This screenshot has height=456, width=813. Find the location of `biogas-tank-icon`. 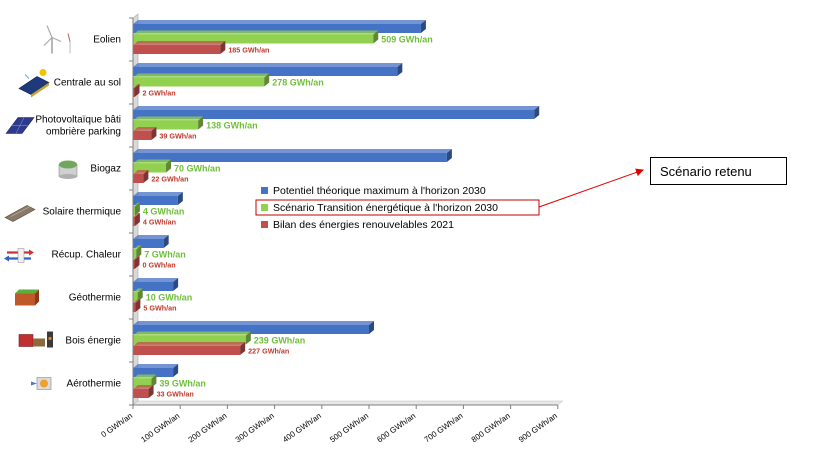

biogas-tank-icon is located at coordinates (68, 169).